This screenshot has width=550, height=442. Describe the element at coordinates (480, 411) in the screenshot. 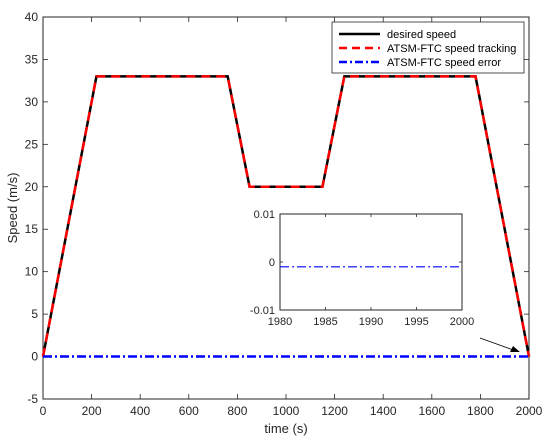

I see `x-tick-label: 1800` at that location.